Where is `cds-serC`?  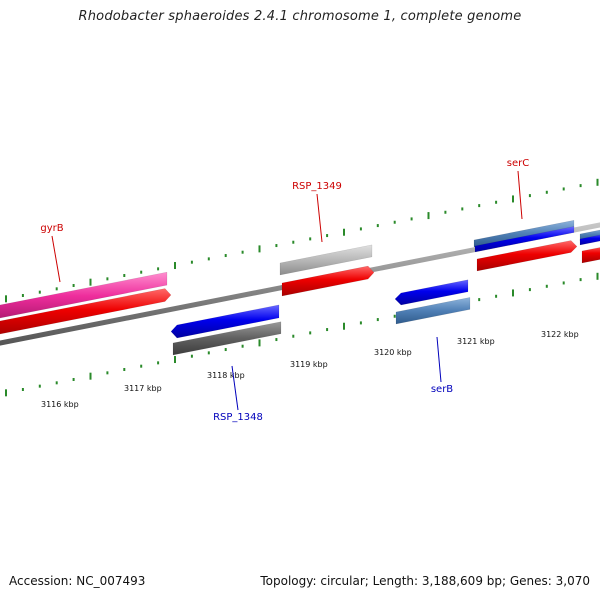
cds-serC is located at coordinates (527, 256).